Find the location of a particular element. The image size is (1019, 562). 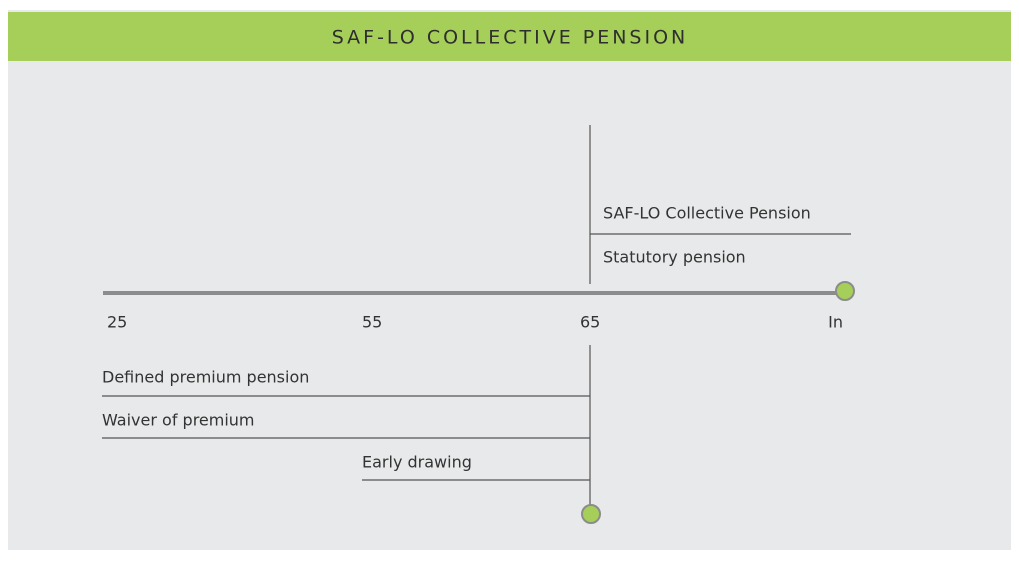

header-title: SAF-LO COLLECTIVE PENSION is located at coordinates (510, 38).